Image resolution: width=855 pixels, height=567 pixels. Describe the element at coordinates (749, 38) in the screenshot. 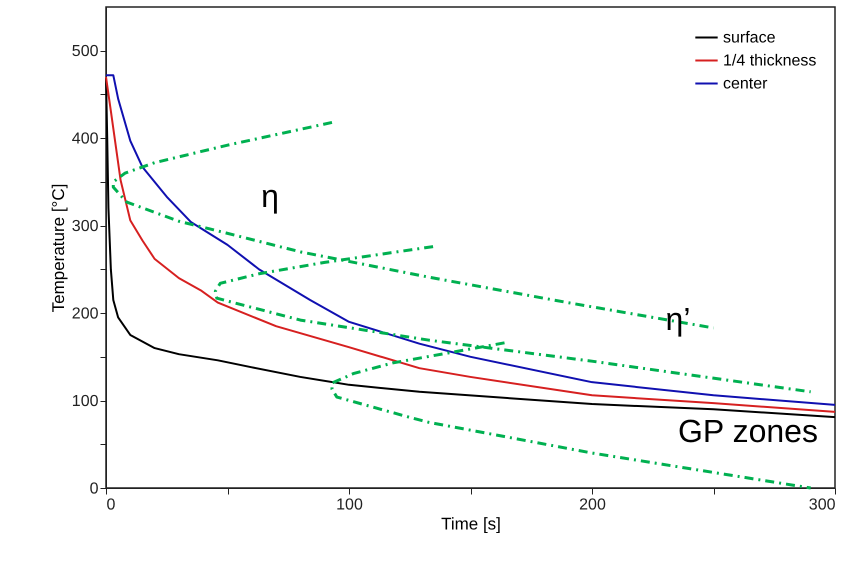

I see `legend-label: surface` at that location.